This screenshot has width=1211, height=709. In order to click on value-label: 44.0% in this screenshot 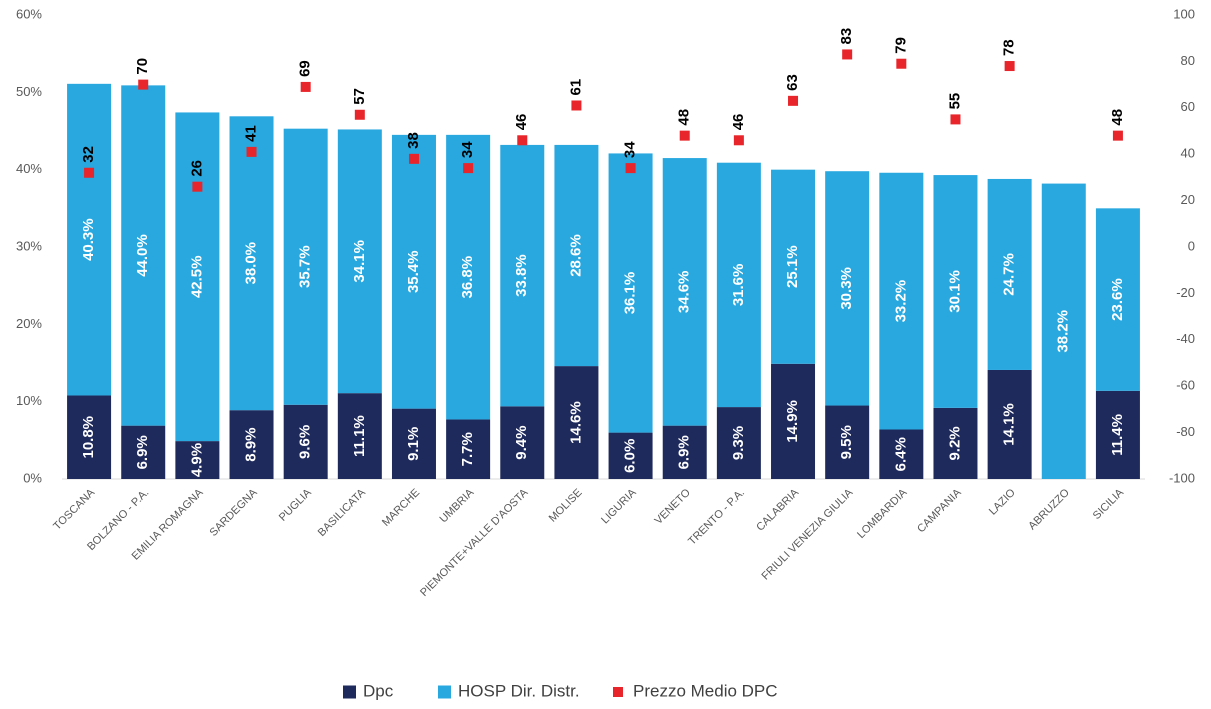, I will do `click(142, 255)`.